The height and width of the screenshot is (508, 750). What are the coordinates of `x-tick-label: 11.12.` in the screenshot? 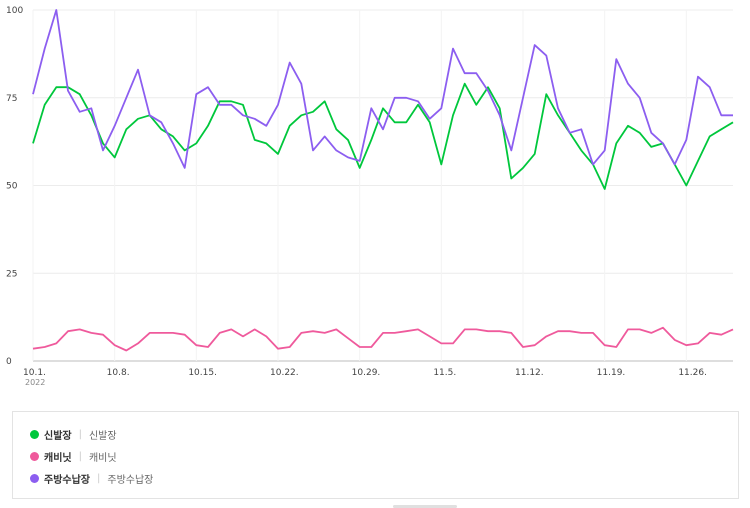 It's located at (529, 373).